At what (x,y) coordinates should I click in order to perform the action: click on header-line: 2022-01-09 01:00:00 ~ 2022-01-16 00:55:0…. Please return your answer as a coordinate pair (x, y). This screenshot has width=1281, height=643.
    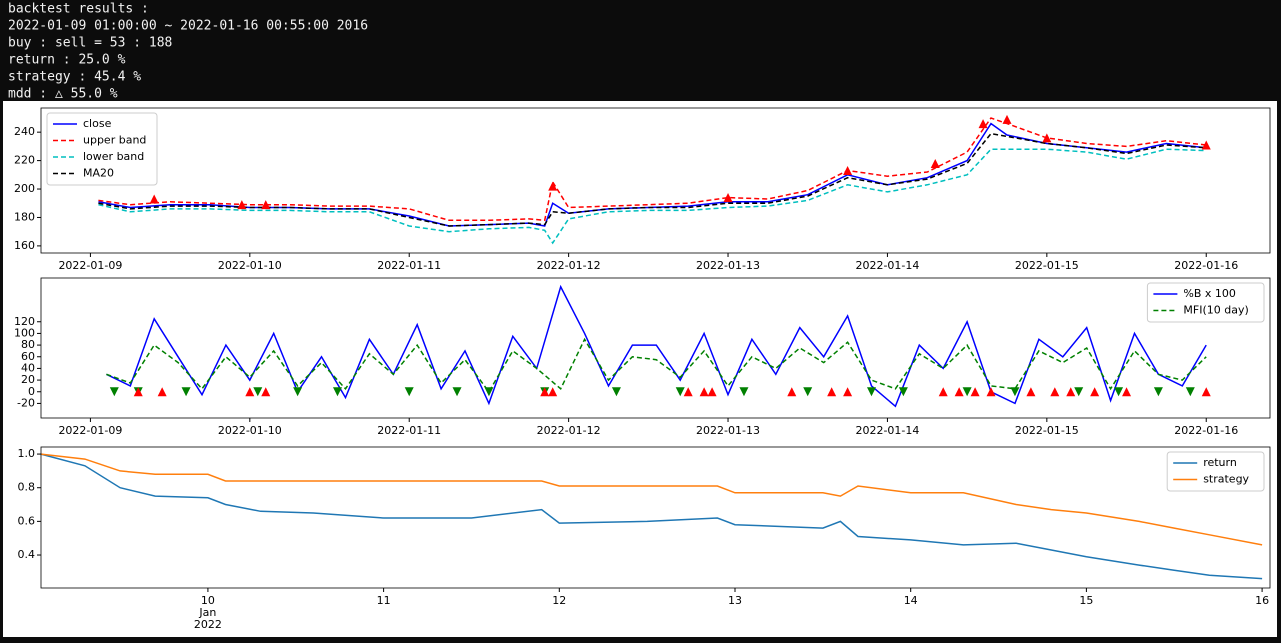
    Looking at the image, I should click on (188, 26).